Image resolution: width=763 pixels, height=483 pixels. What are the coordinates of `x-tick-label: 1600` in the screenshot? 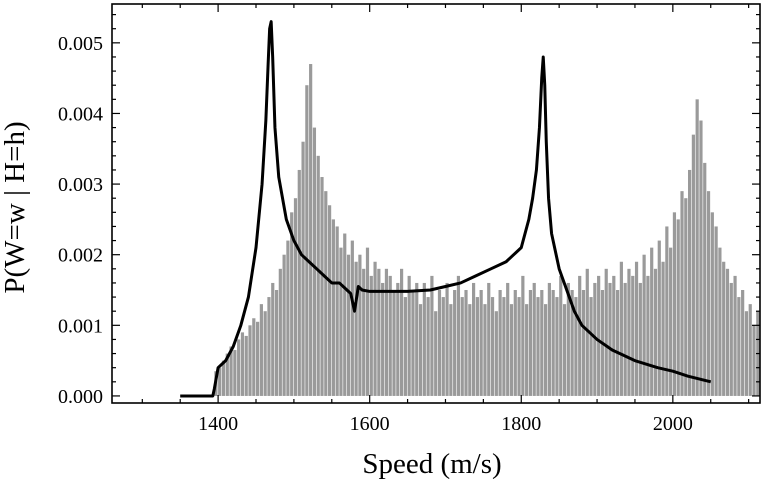 It's located at (370, 424).